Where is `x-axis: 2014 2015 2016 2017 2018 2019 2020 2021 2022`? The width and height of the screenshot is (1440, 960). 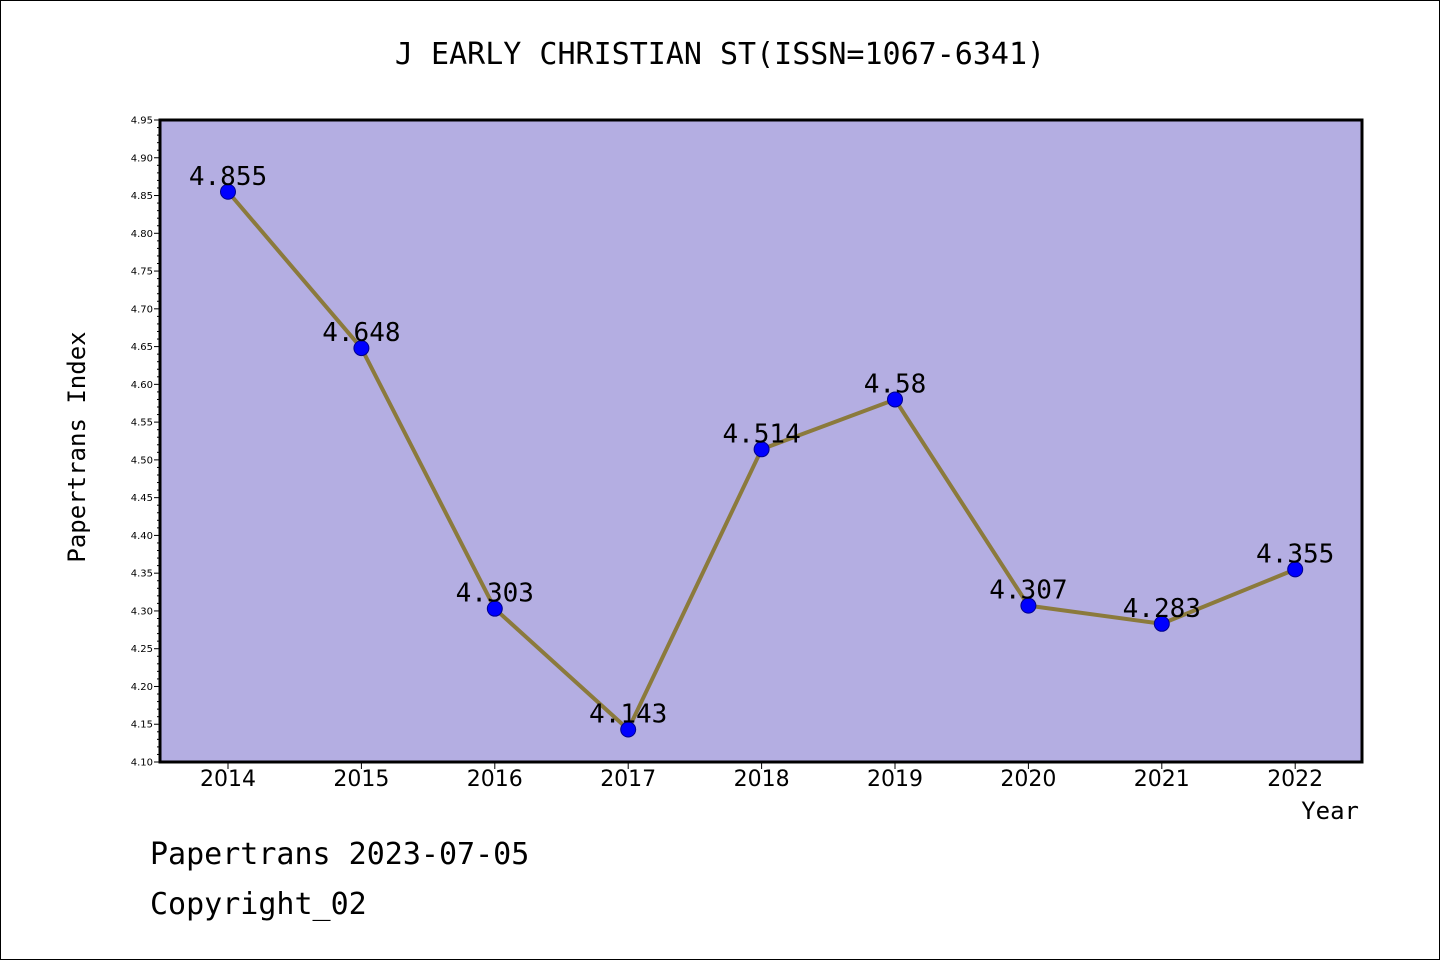
x-axis: 2014 2015 2016 2017 2018 2019 2020 2021 2022 is located at coordinates (761, 777).